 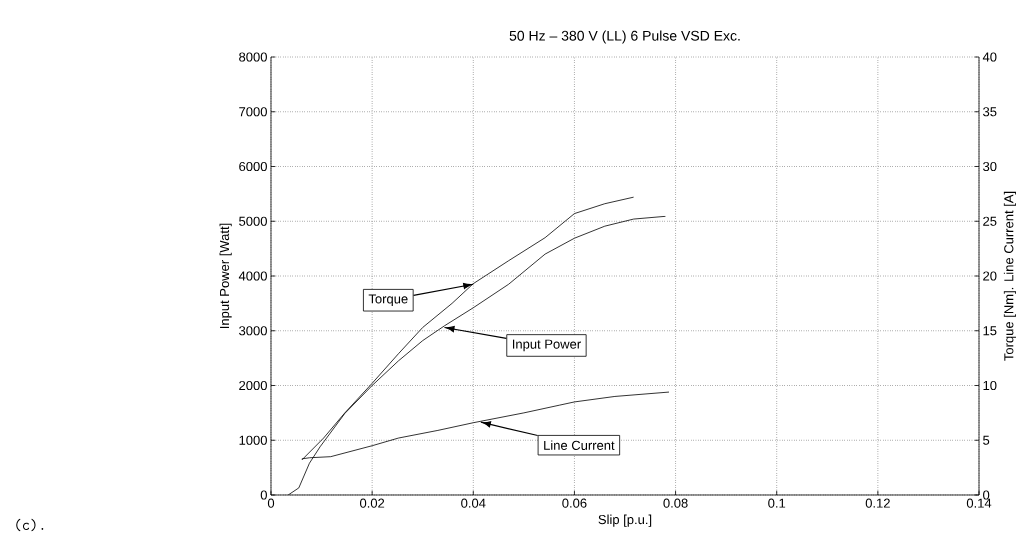 What do you see at coordinates (986, 495) in the screenshot?
I see `y2-tick-label: 0` at bounding box center [986, 495].